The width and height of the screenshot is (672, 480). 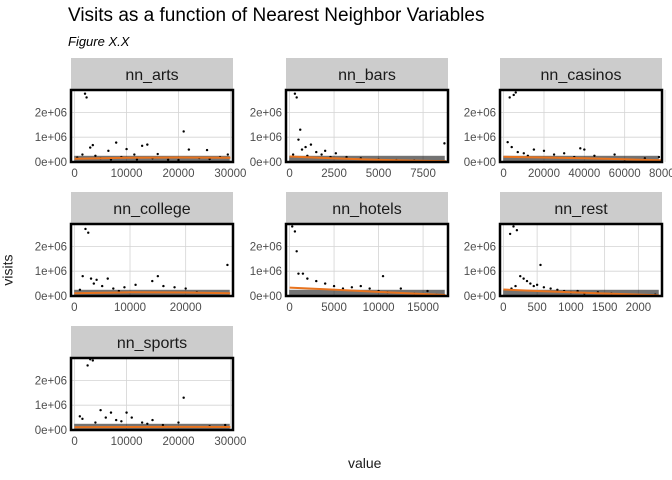 I want to click on x-tick-label: 2000, so click(x=639, y=308).